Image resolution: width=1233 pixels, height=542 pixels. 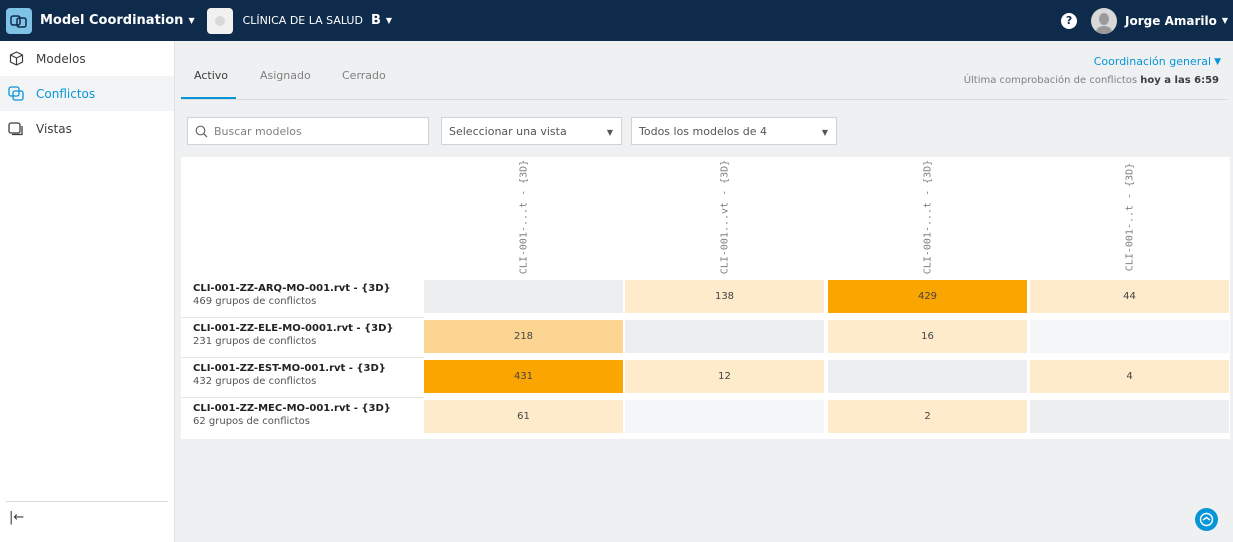 I want to click on cube-icon, so click(x=16, y=59).